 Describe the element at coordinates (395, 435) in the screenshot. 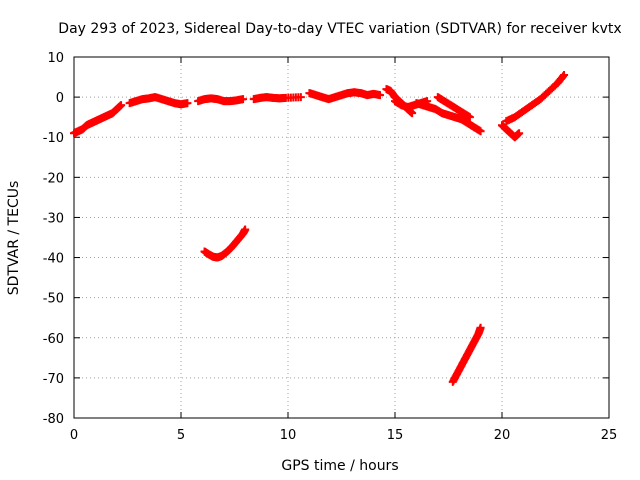

I see `x-tick-label: 15` at that location.